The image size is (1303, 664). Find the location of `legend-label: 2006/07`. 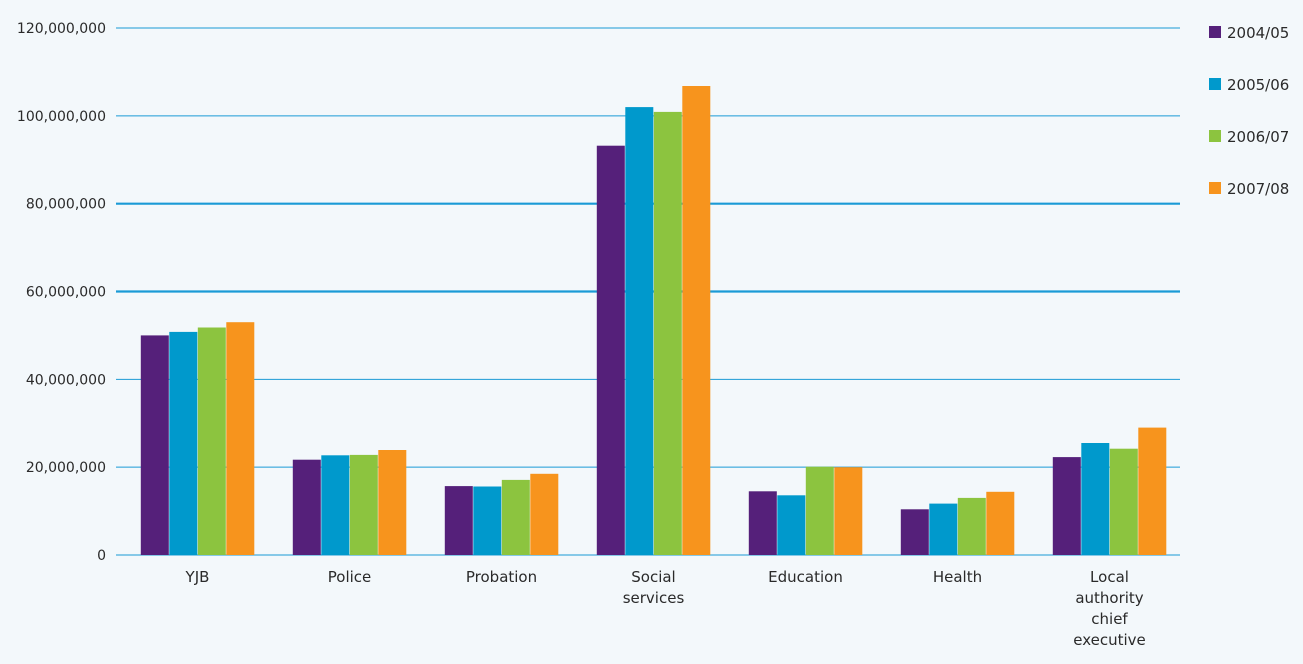

legend-label: 2006/07 is located at coordinates (1258, 137).